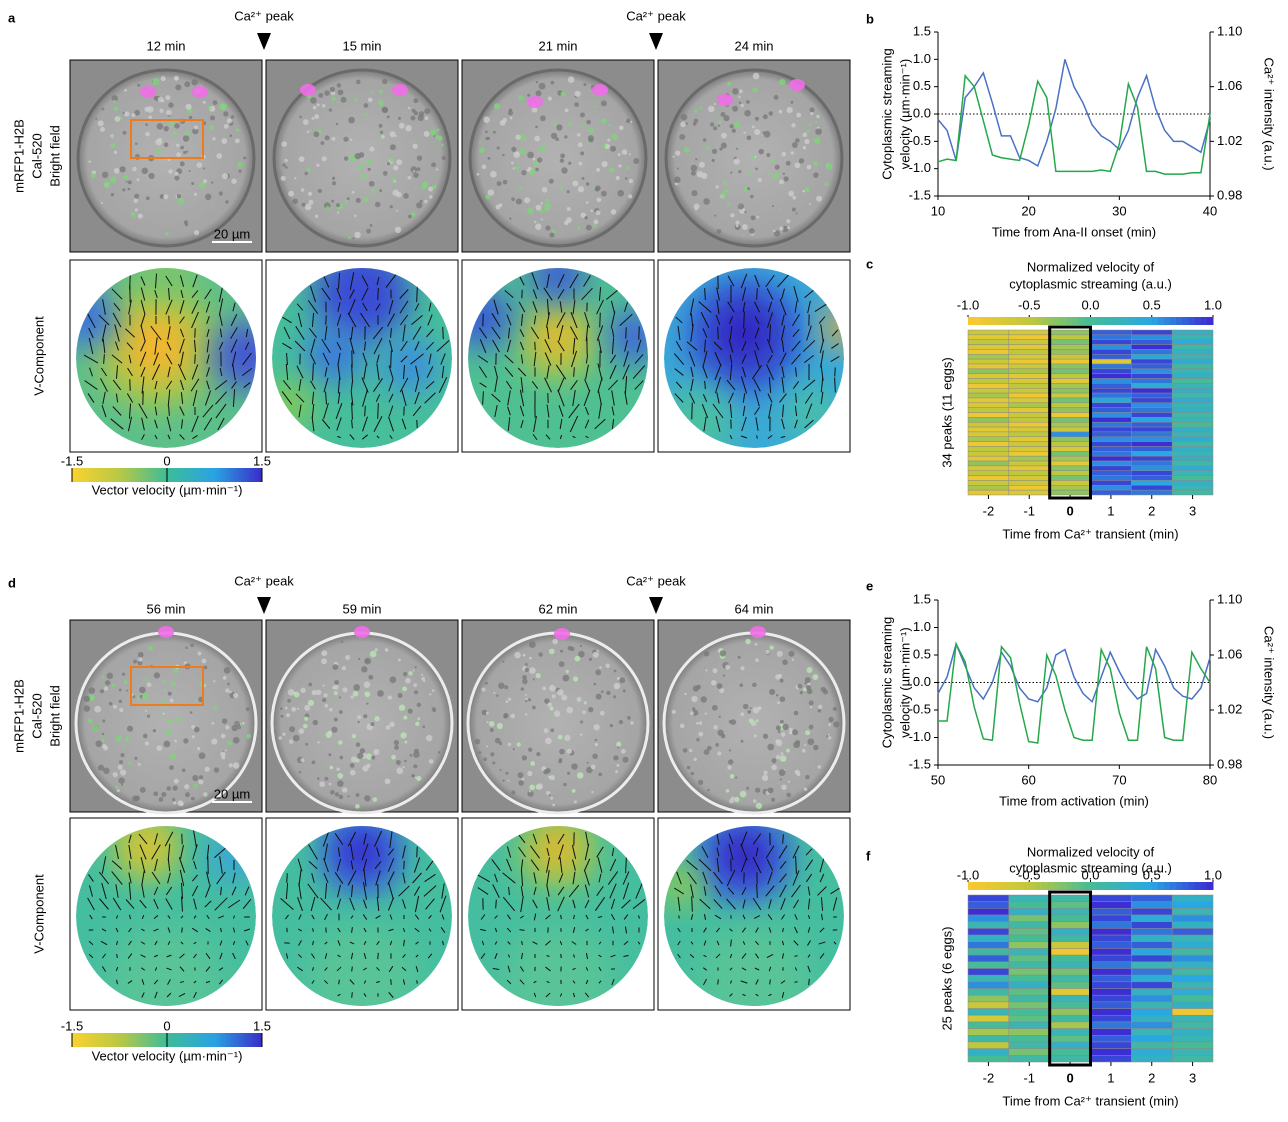 The height and width of the screenshot is (1122, 1288). Describe the element at coordinates (922, 85) in the screenshot. I see `y-tick-label: 0.5` at that location.